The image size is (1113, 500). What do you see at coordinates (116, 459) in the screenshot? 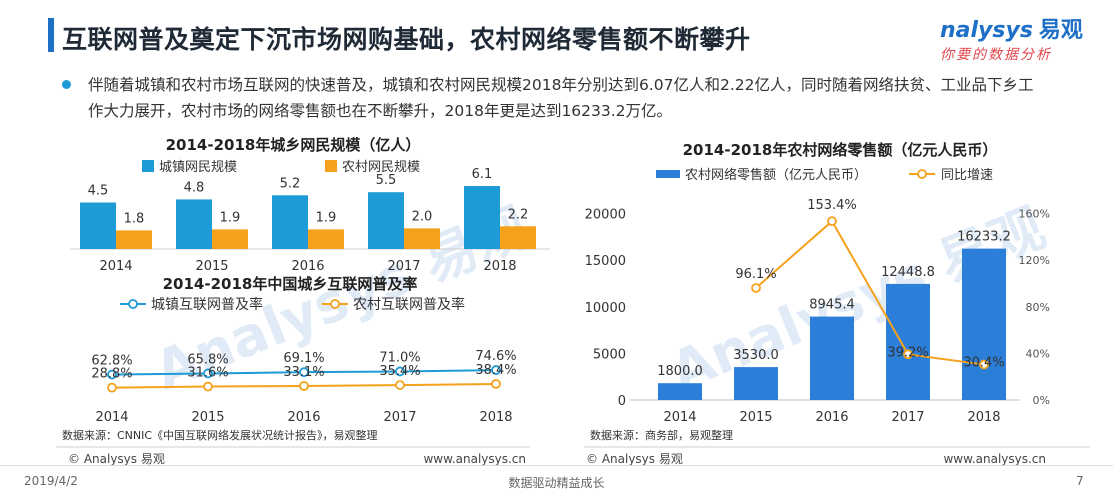
I see `left-copyright: © Analysys 易观` at bounding box center [116, 459].